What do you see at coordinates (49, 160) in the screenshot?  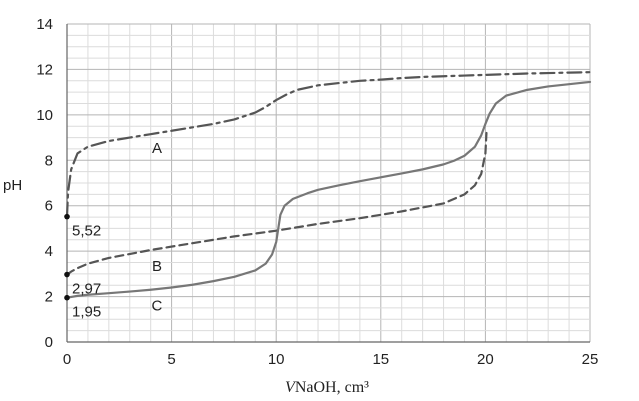 I see `y-tick-label: 8` at bounding box center [49, 160].